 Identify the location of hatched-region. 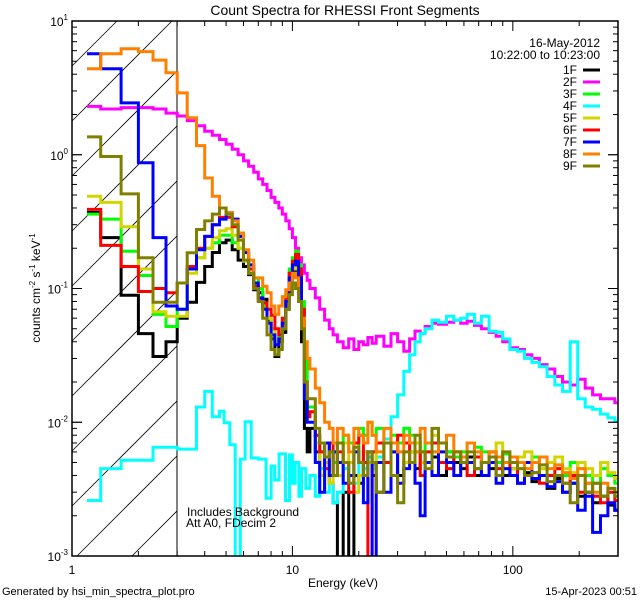
(124, 288).